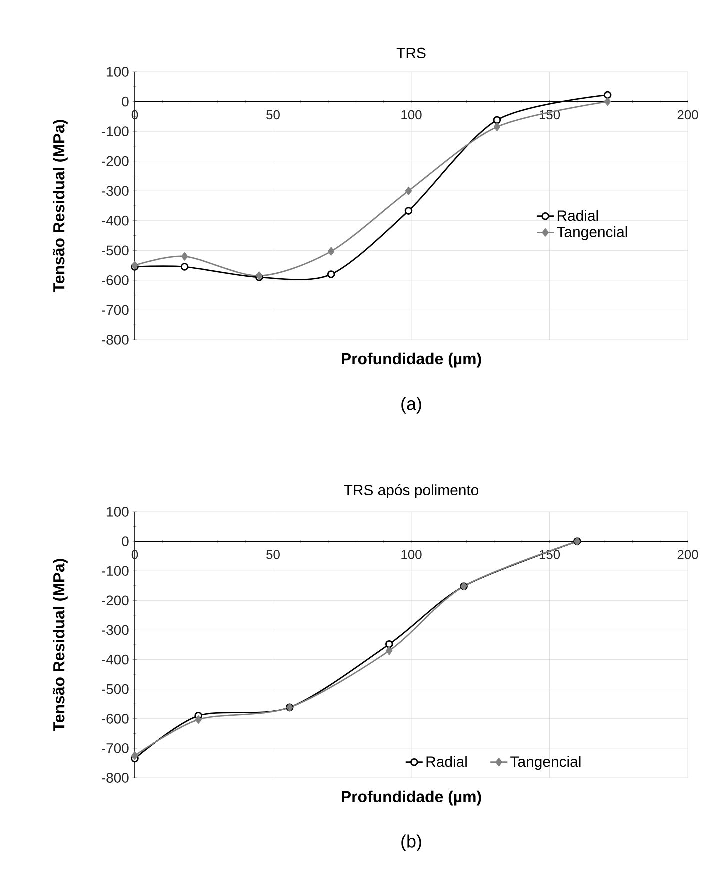 The width and height of the screenshot is (718, 872). Describe the element at coordinates (411, 491) in the screenshot. I see `chart-title: TRS após polimento` at that location.